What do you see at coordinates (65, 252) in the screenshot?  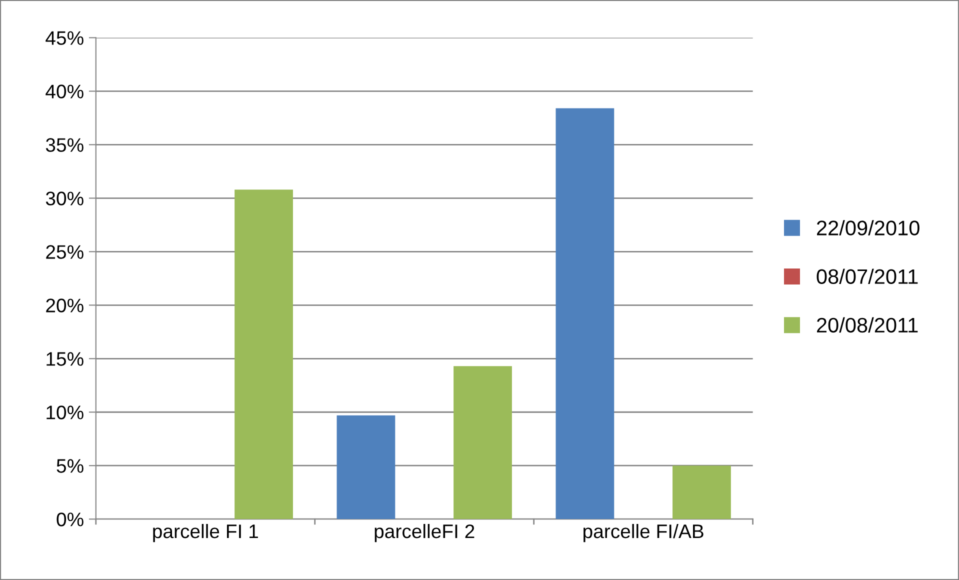 I see `y-tick-label: 25%` at bounding box center [65, 252].